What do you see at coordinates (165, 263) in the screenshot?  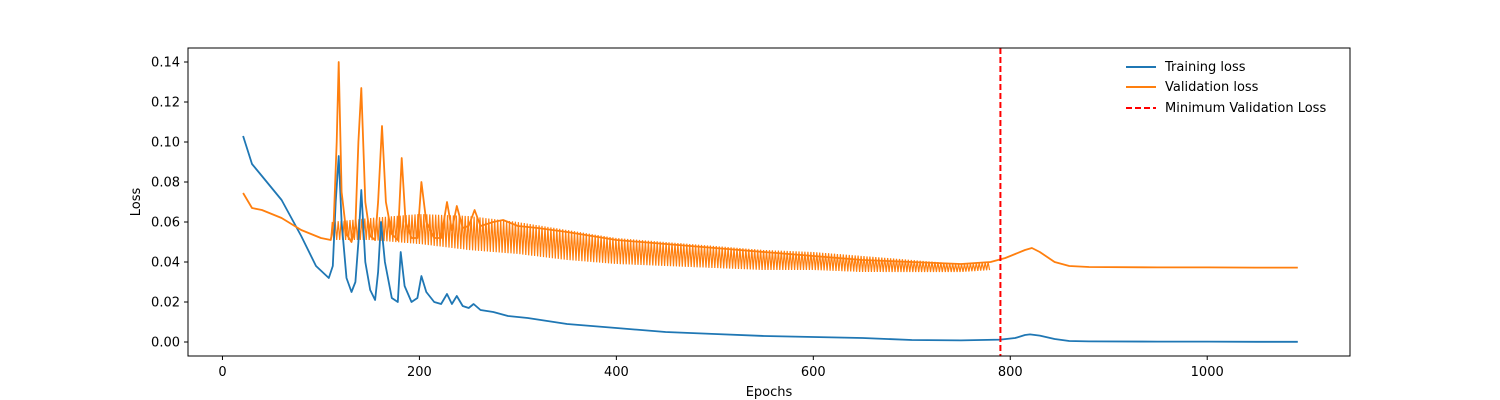 I see `y-tick-label: 0.04` at bounding box center [165, 263].